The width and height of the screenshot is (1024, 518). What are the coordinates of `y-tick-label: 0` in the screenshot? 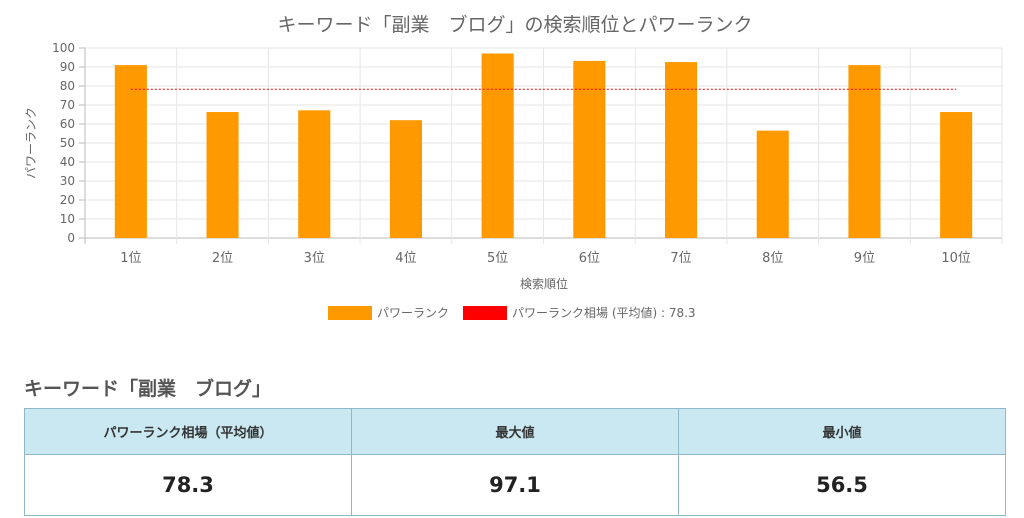 It's located at (71, 238).